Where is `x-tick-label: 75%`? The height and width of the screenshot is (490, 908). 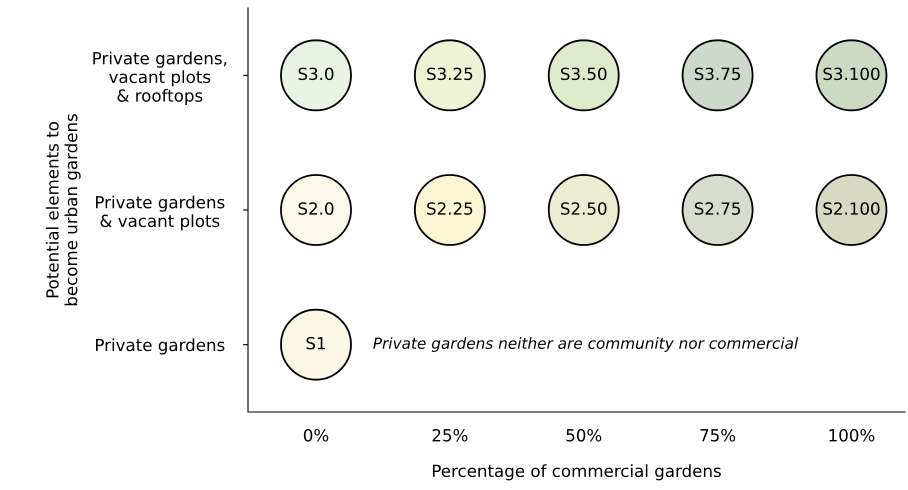
x-tick-label: 75% is located at coordinates (718, 435).